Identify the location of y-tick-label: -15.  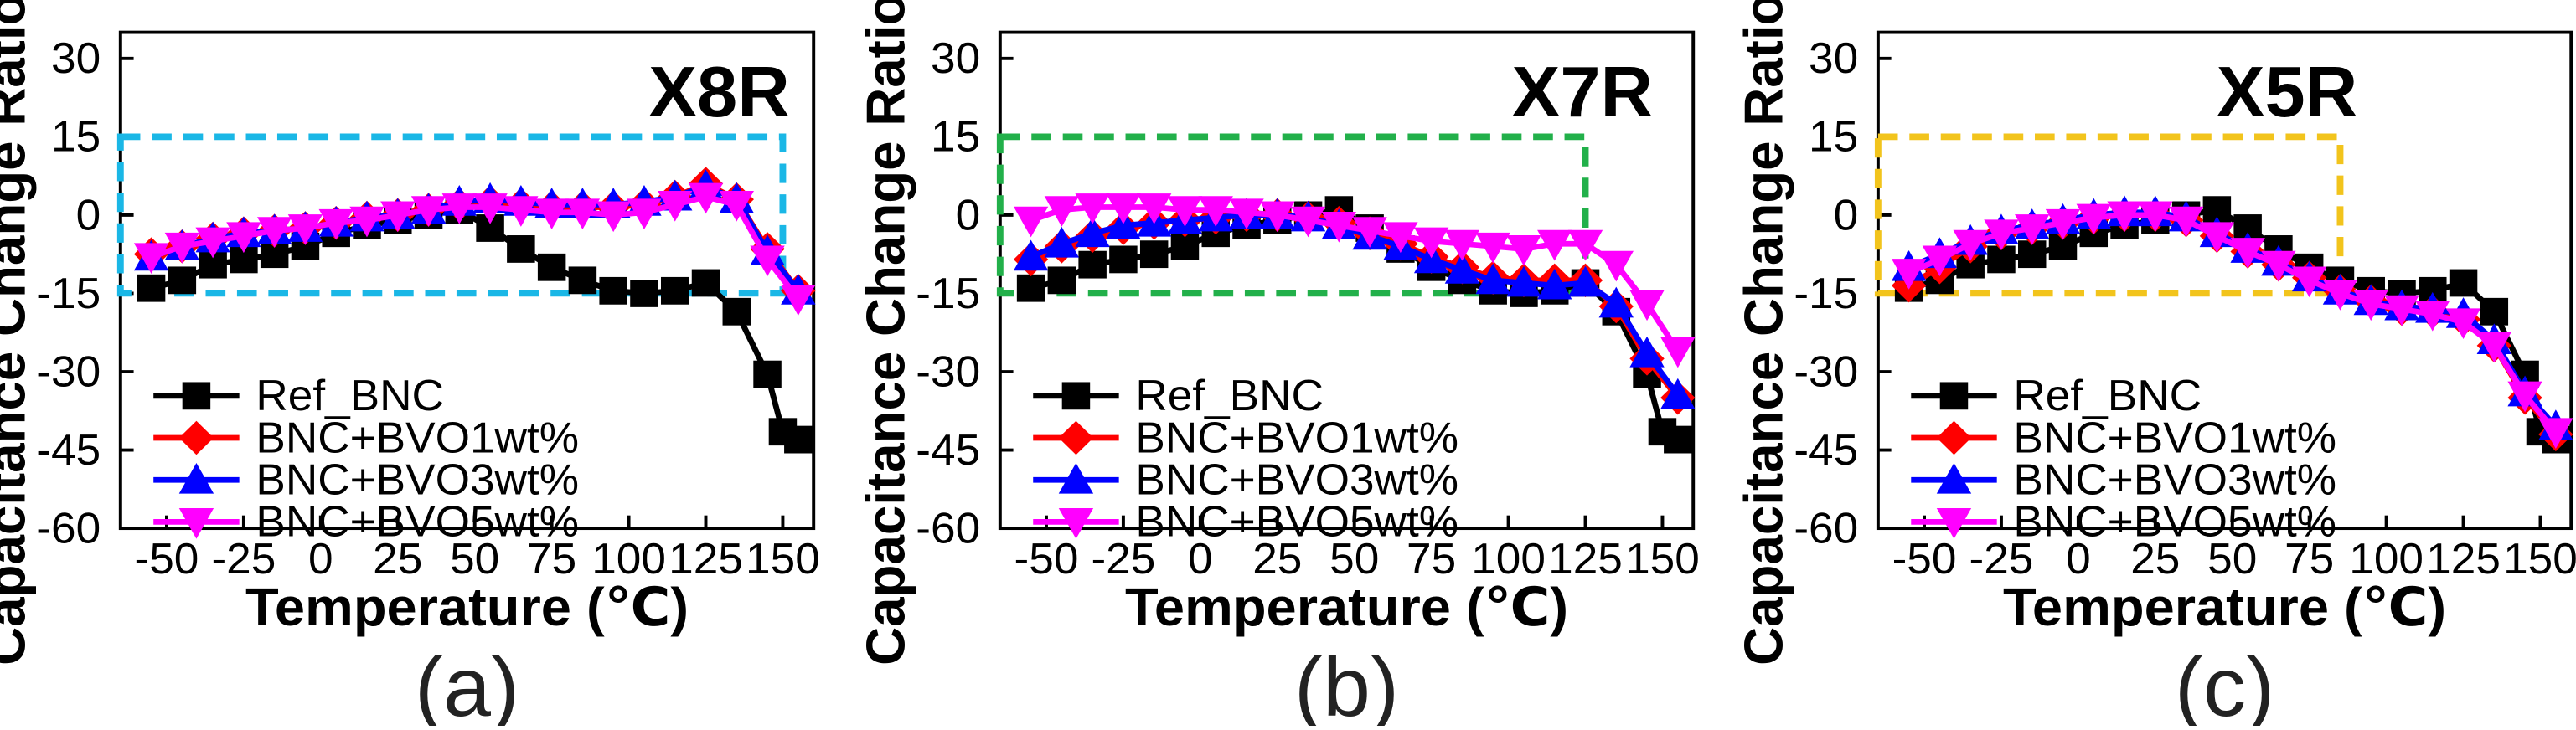
(68, 293).